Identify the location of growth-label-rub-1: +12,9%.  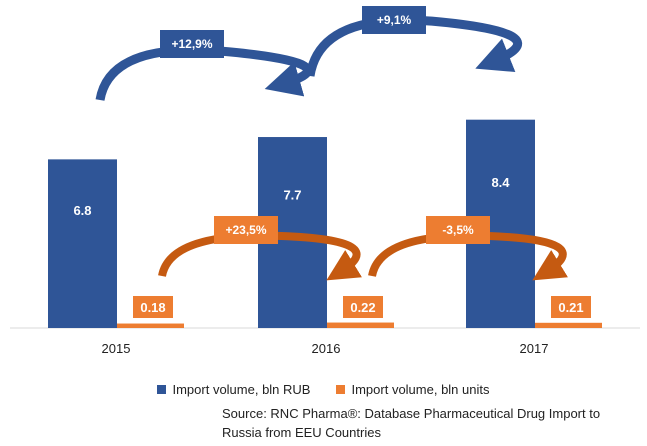
(191, 44).